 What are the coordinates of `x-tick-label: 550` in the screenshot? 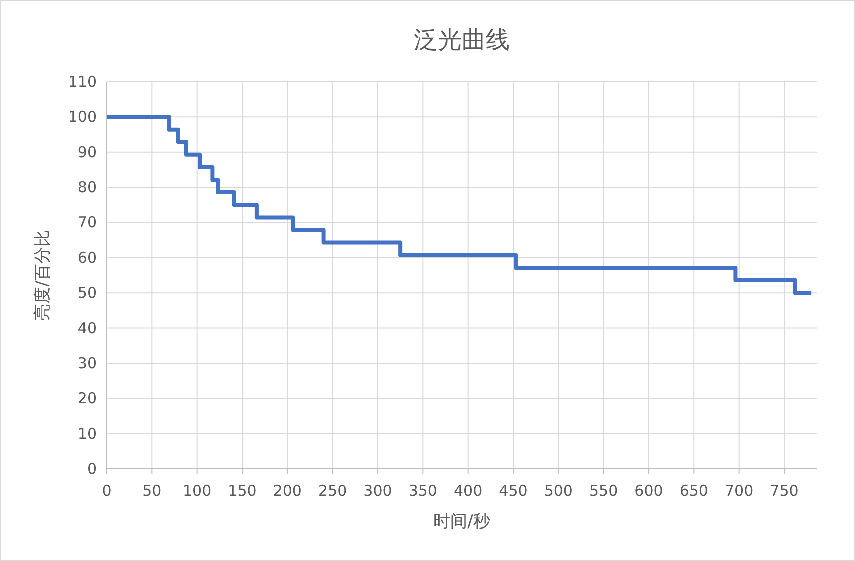 It's located at (604, 491).